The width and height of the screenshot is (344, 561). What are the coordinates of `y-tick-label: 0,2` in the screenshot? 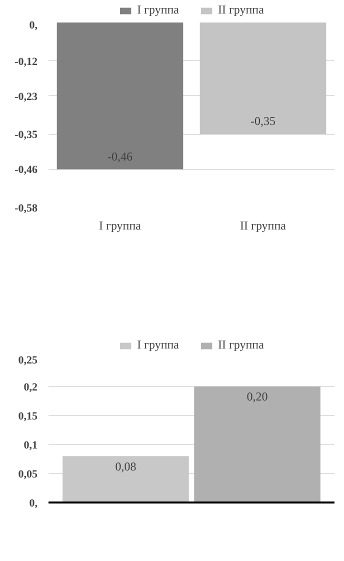 It's located at (31, 388).